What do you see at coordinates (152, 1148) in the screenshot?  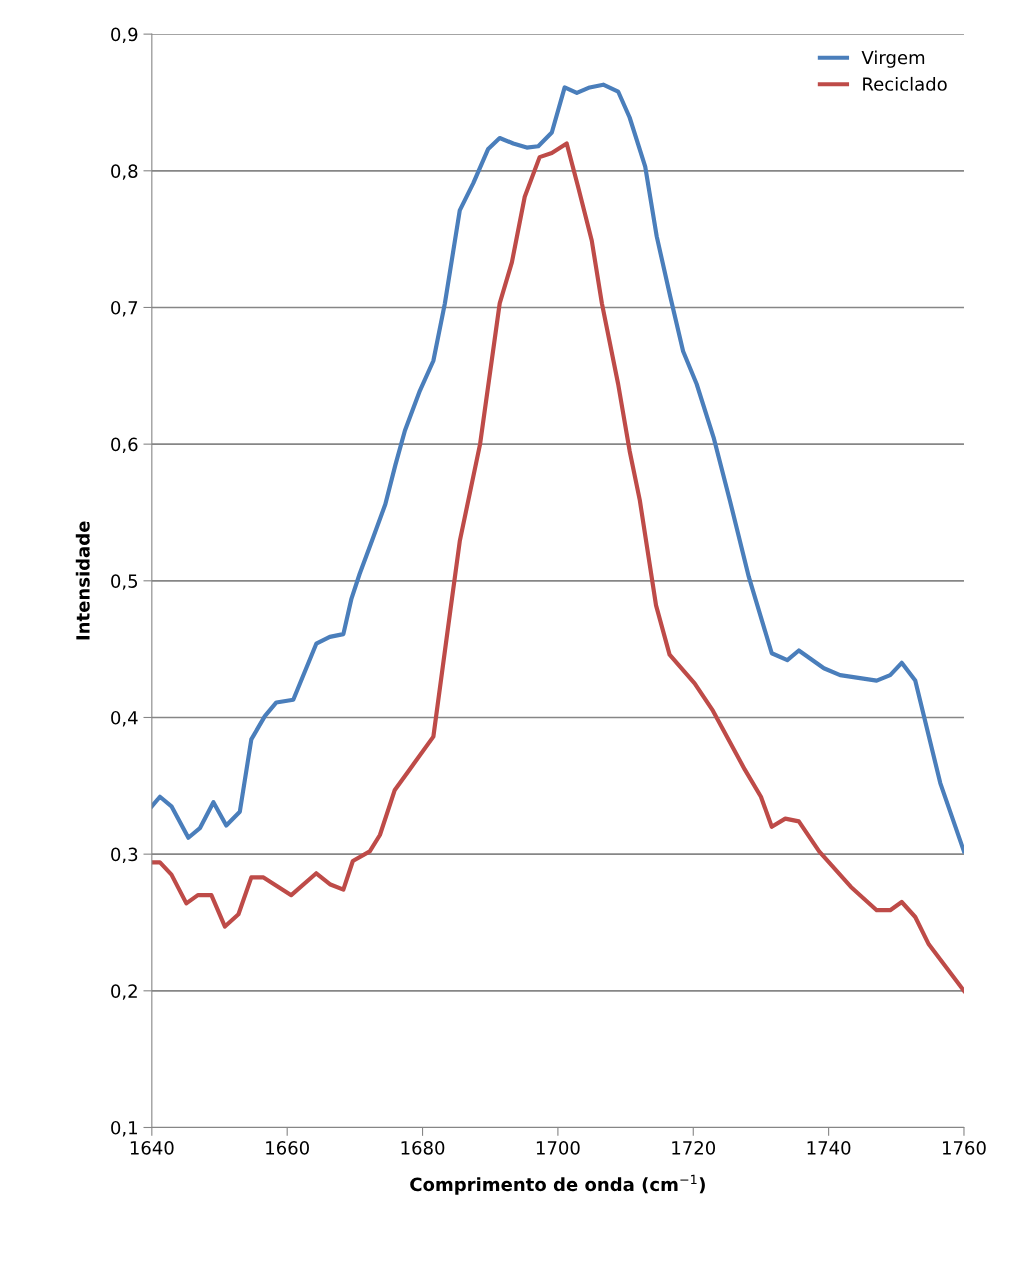 I see `x-tick-label: 1640` at bounding box center [152, 1148].